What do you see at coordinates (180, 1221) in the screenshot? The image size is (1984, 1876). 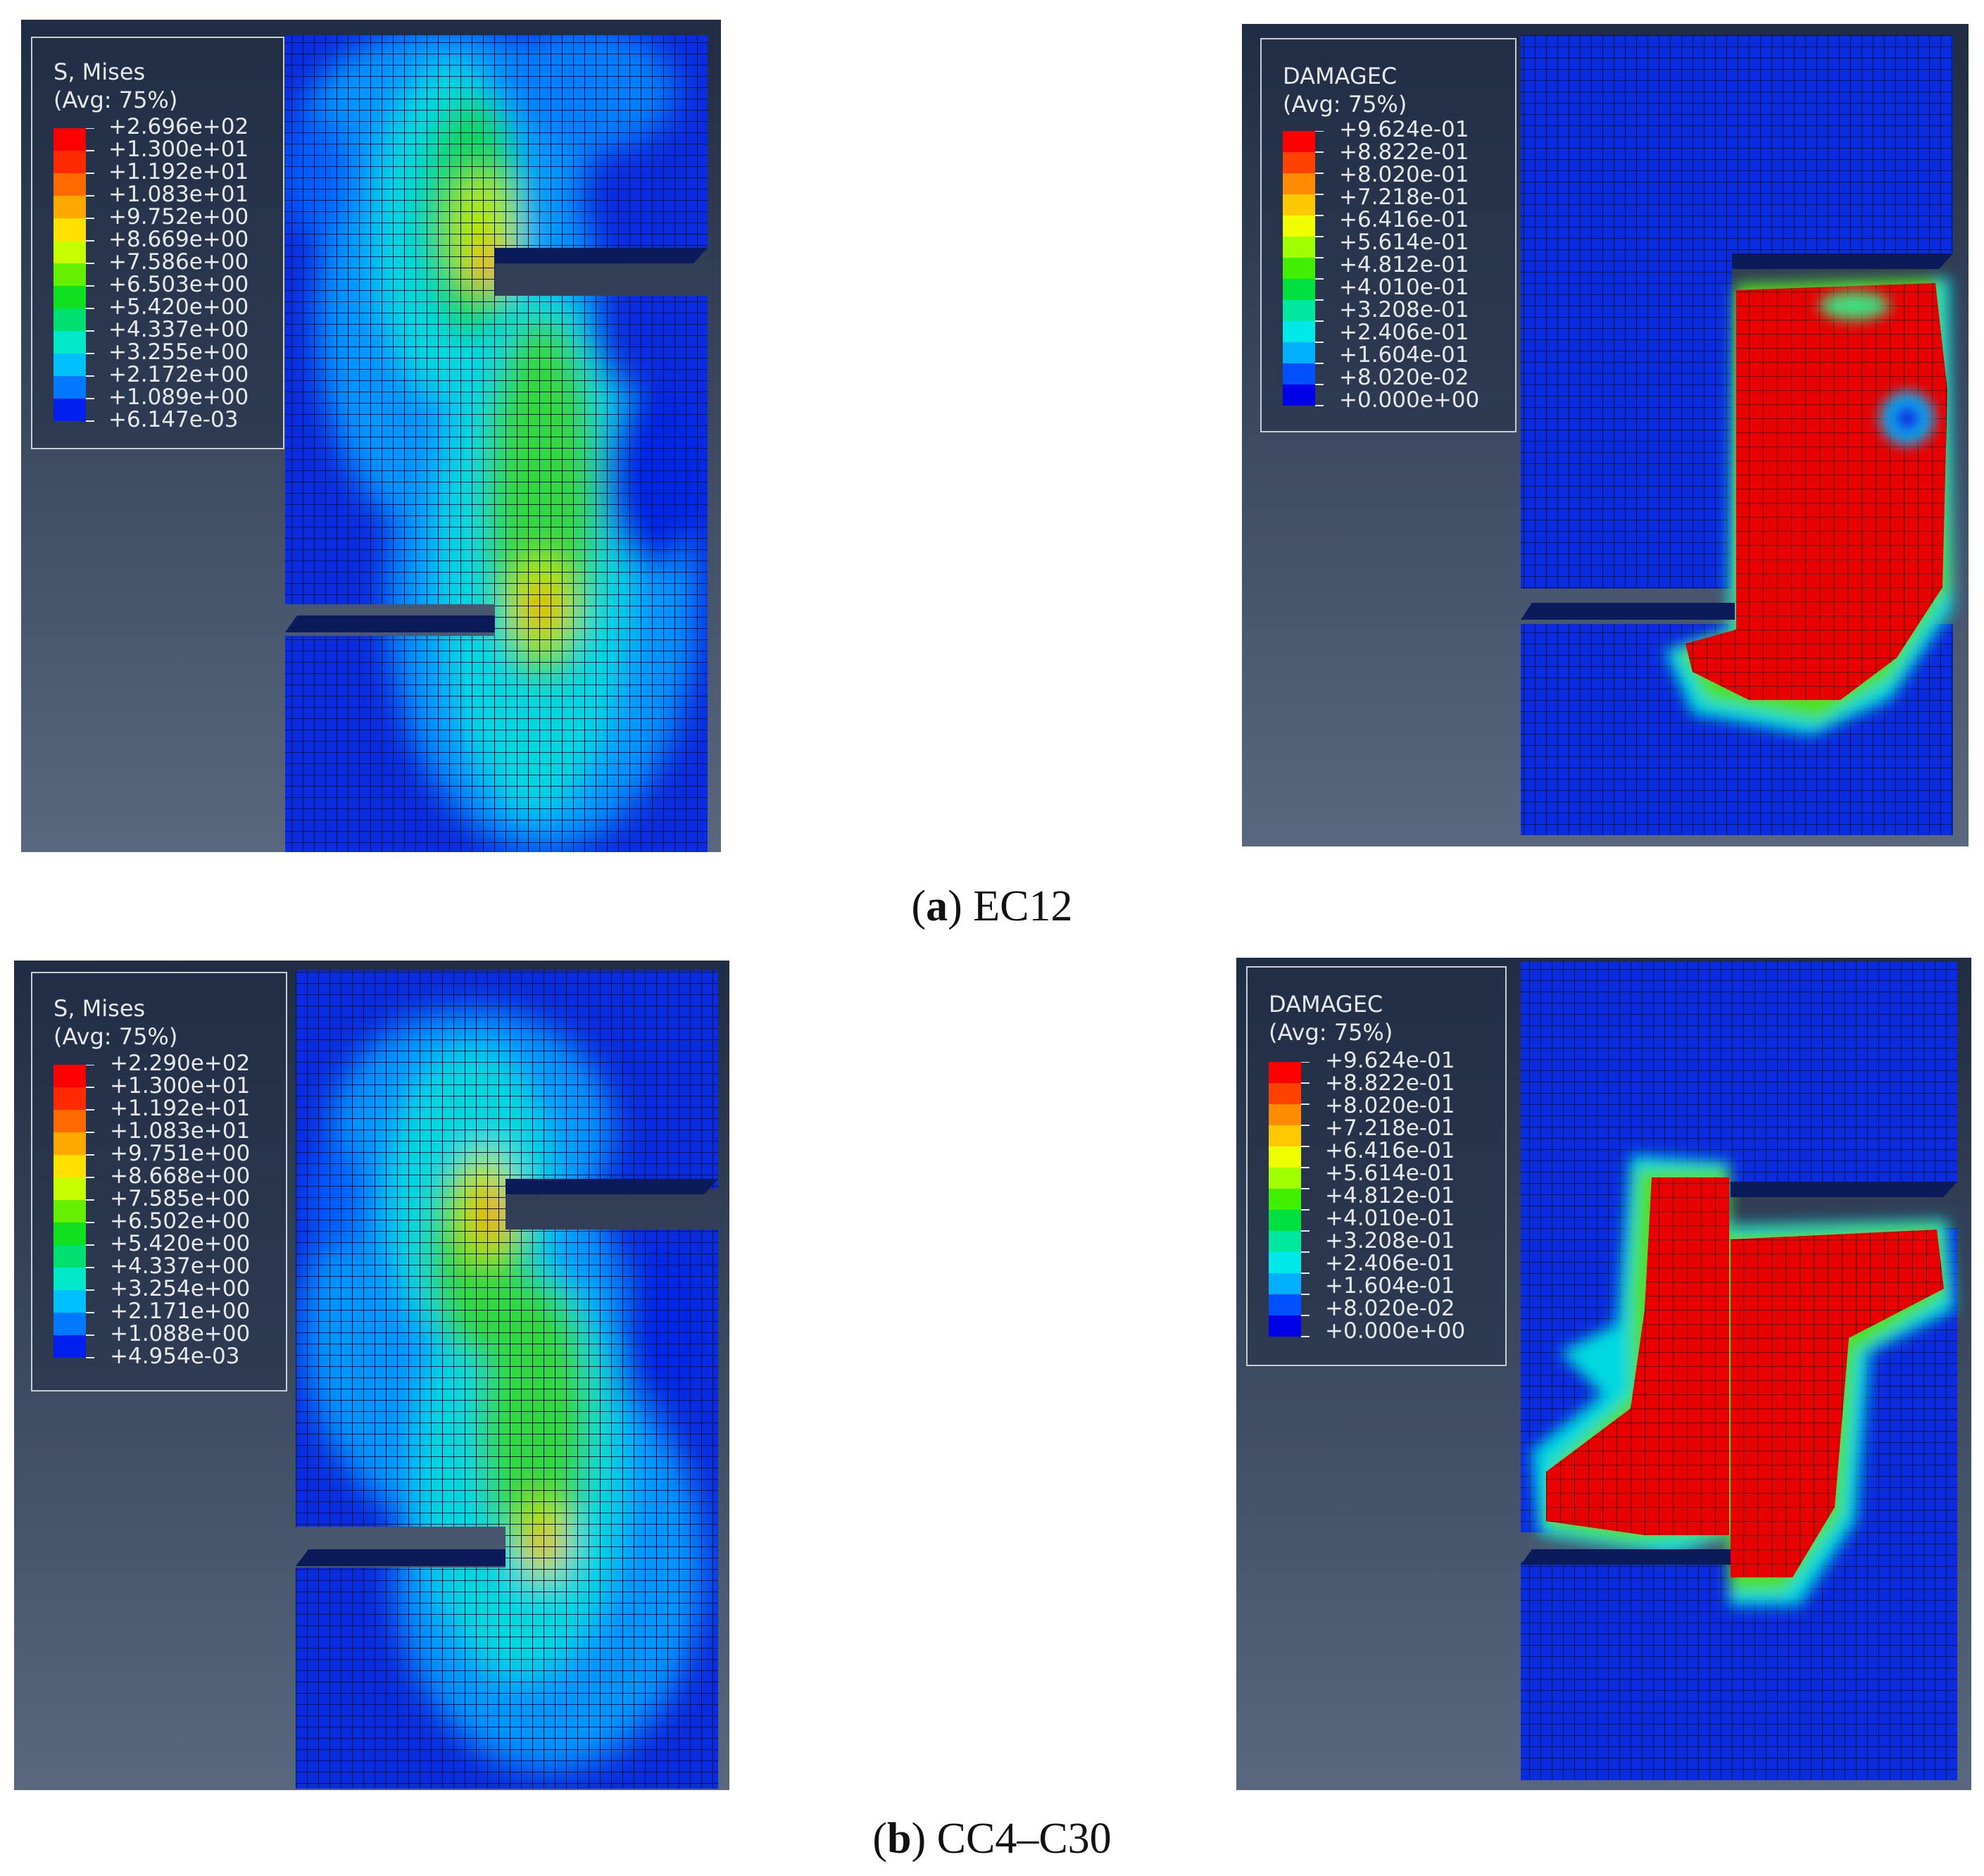 I see `legend-value: +6.502e+00` at bounding box center [180, 1221].